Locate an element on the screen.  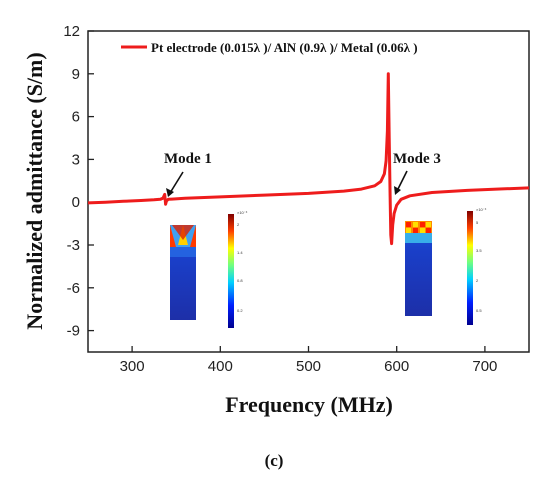
y-tick-label: -6 is located at coordinates (73, 288).